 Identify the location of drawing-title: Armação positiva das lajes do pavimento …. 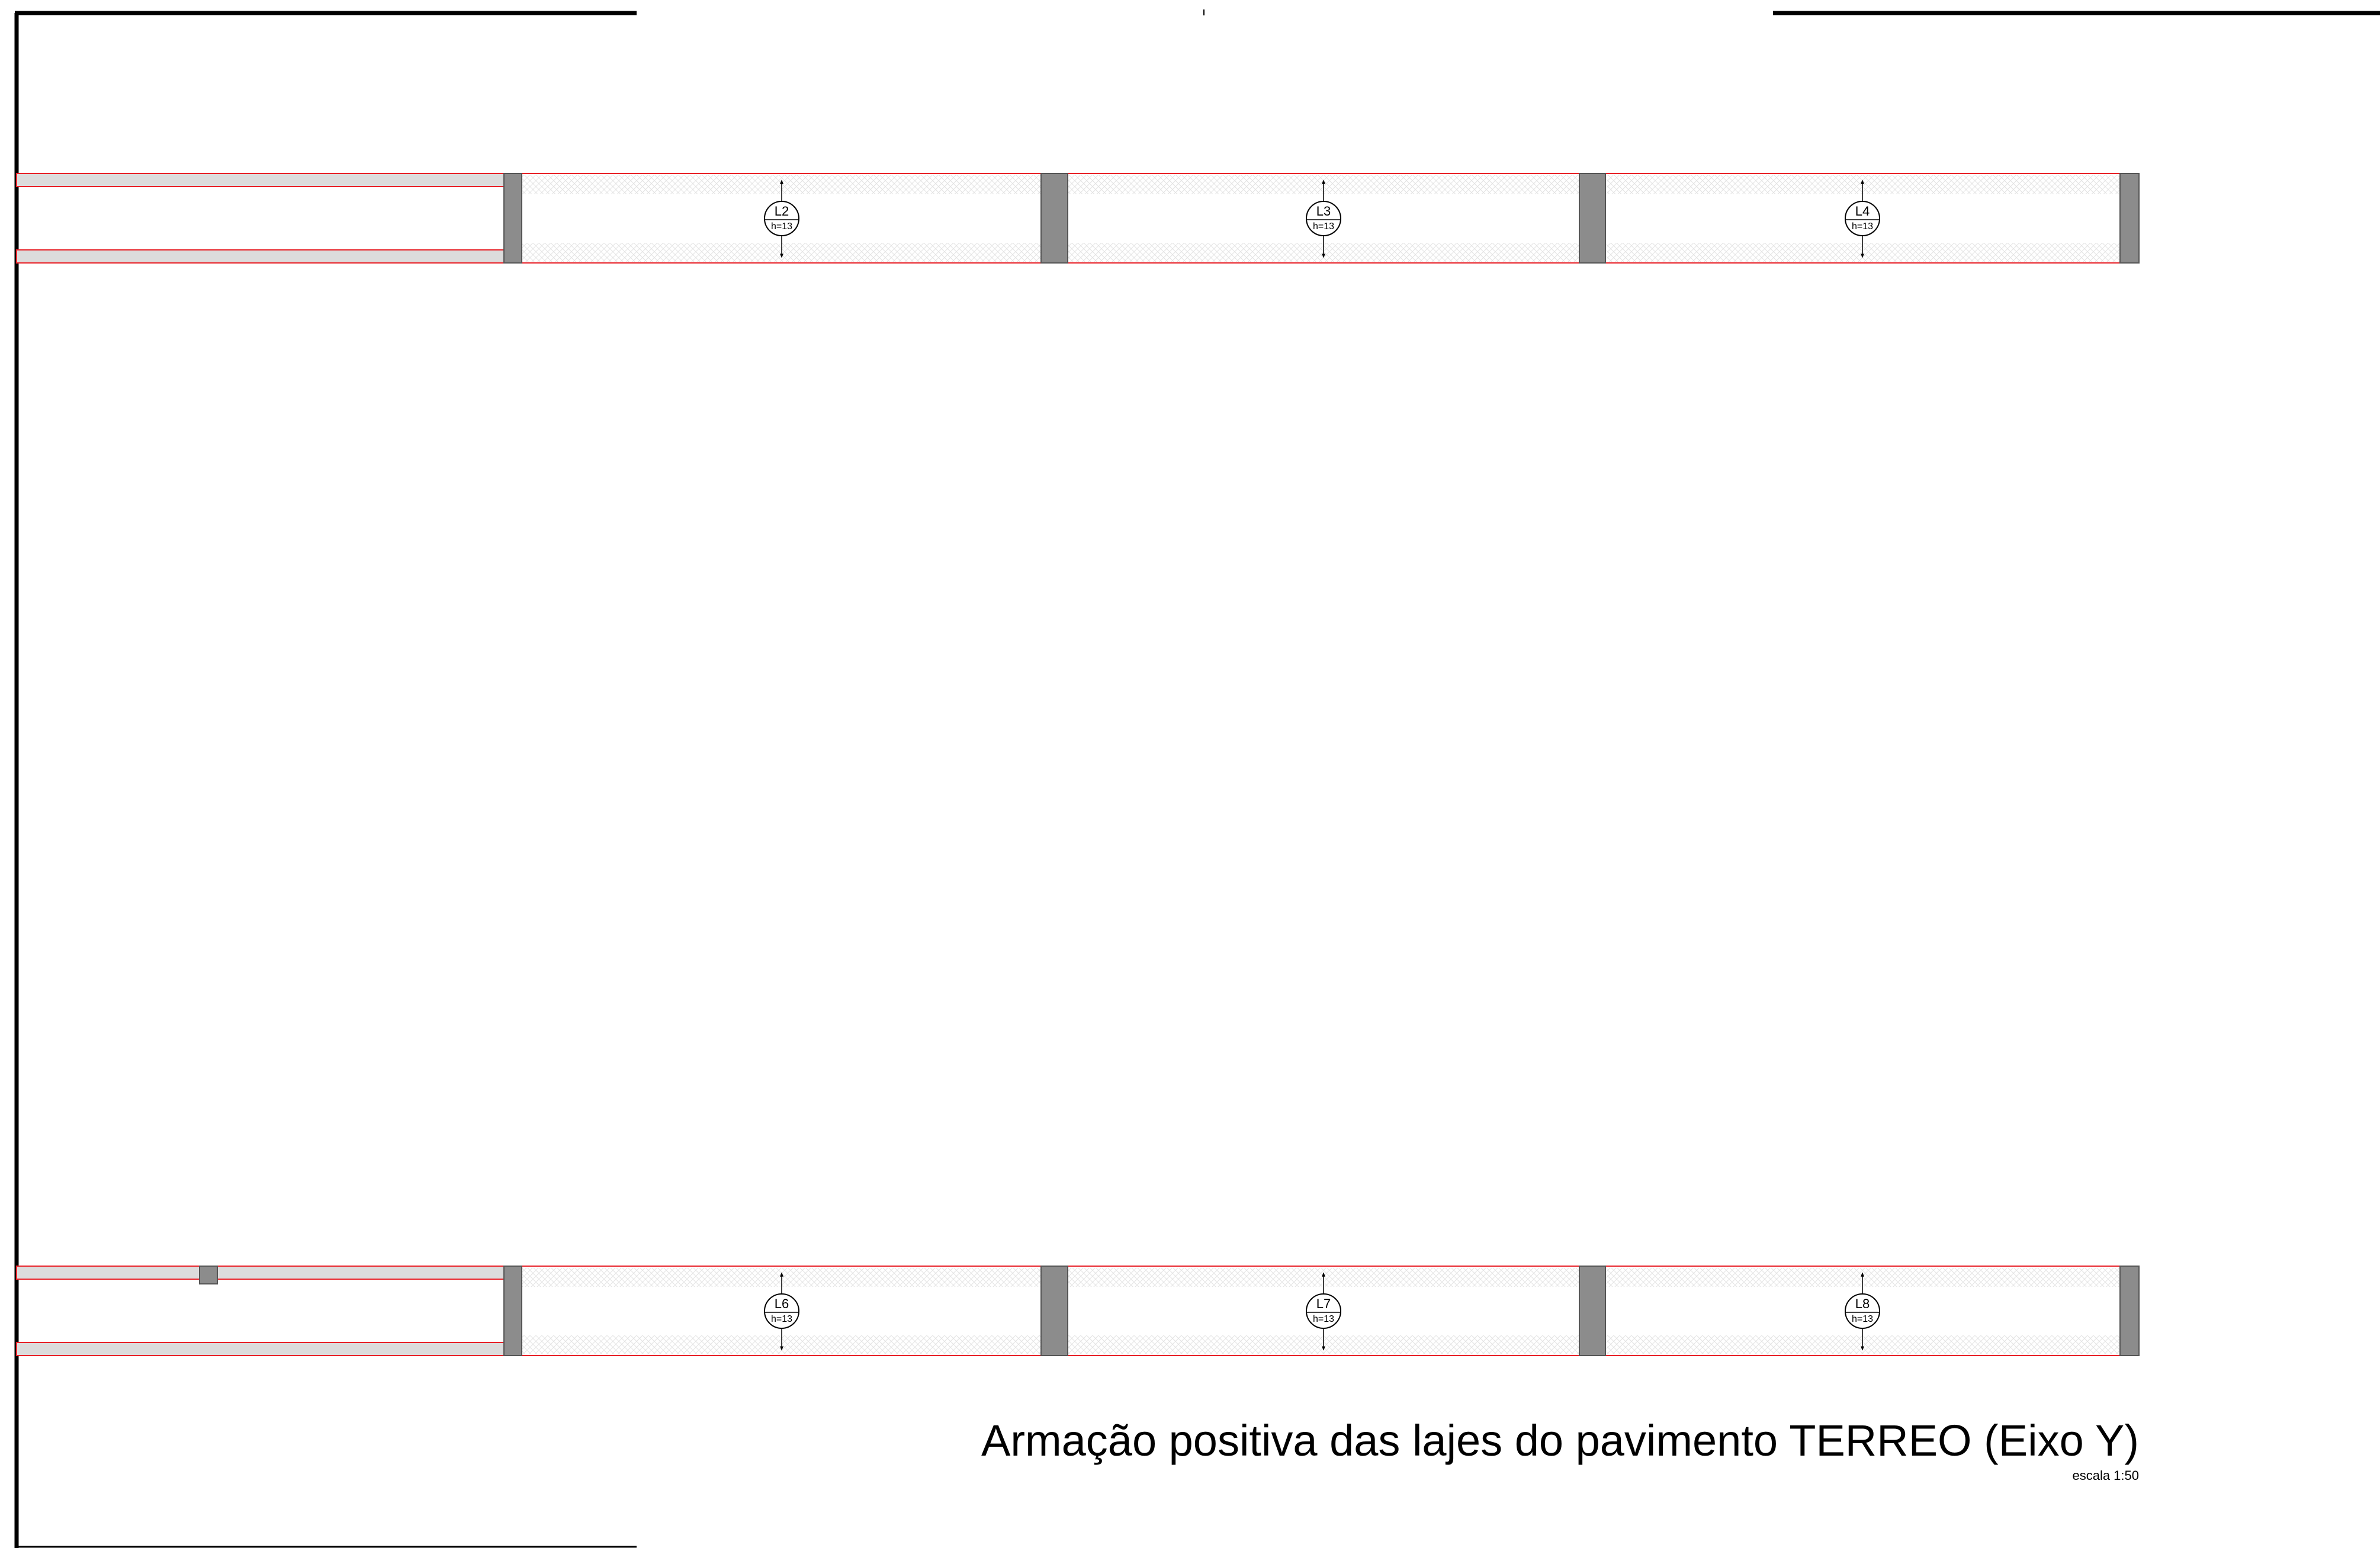
(1560, 1440).